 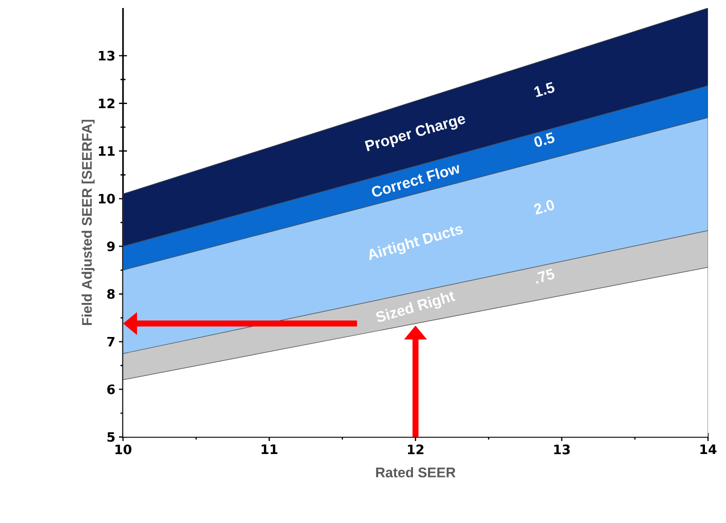 I want to click on annotation: 1.5, so click(x=544, y=90).